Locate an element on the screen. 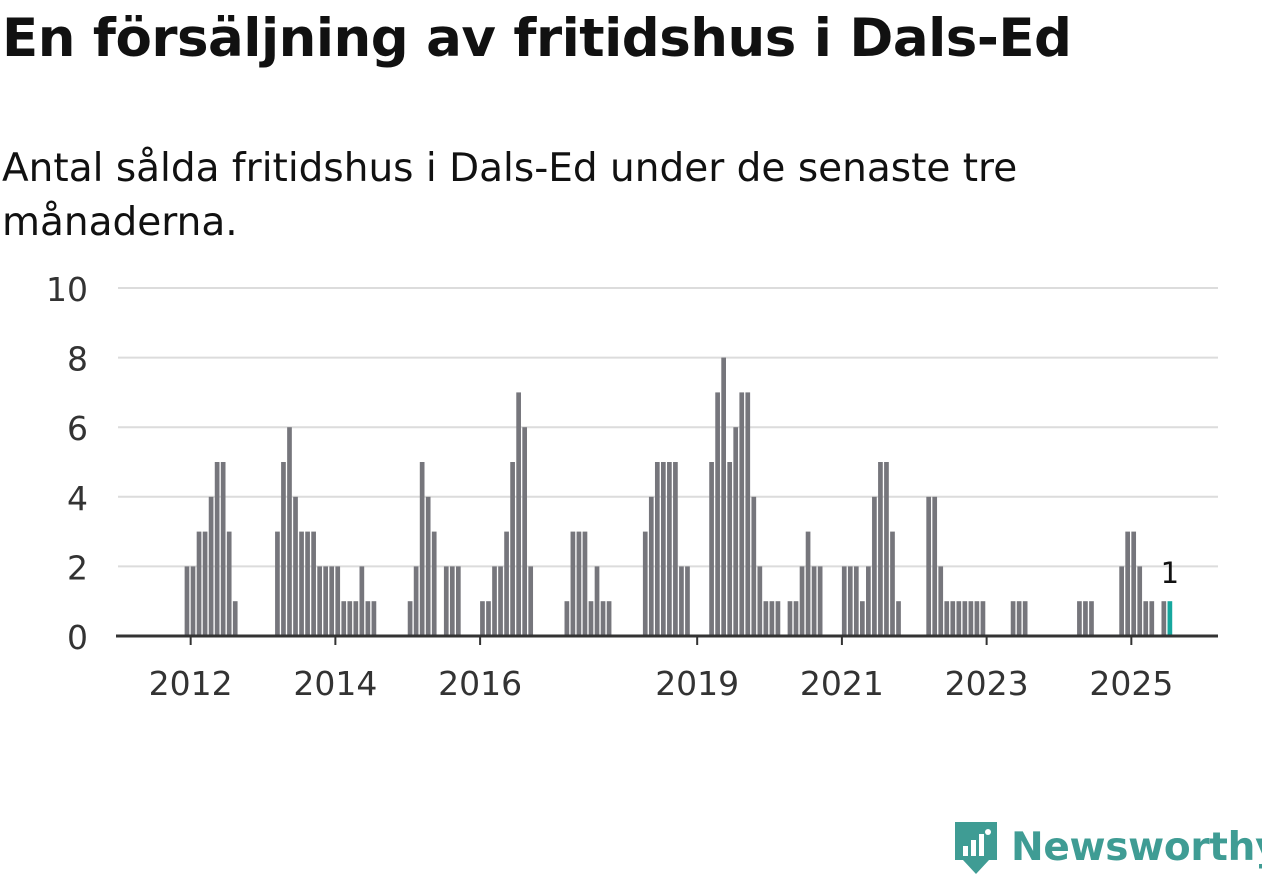 The image size is (1262, 879). x-tick-label: 2021 is located at coordinates (842, 683).